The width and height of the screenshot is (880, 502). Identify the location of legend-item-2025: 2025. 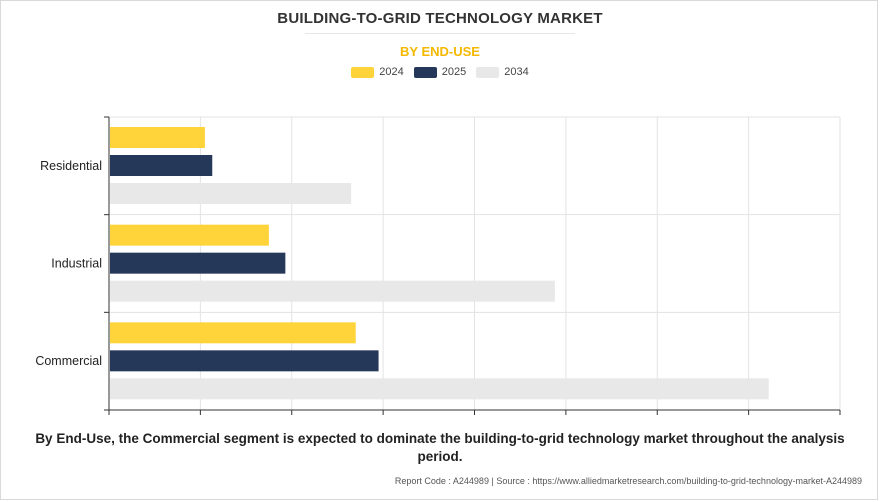
(440, 72).